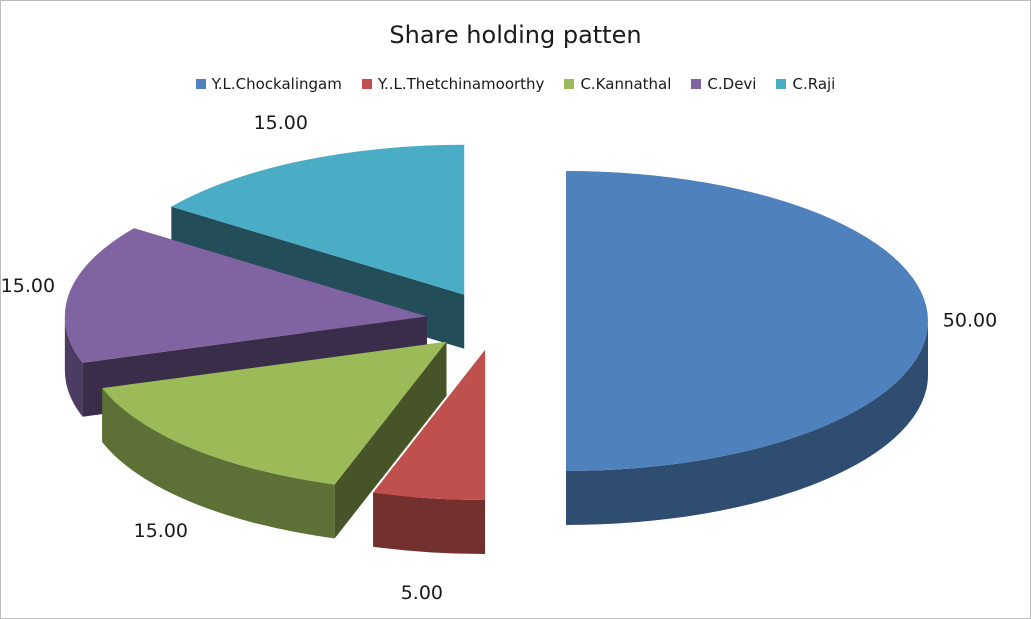 The width and height of the screenshot is (1031, 619). Describe the element at coordinates (461, 84) in the screenshot. I see `legend-label: Y..L.Thetchinamoorthy` at that location.